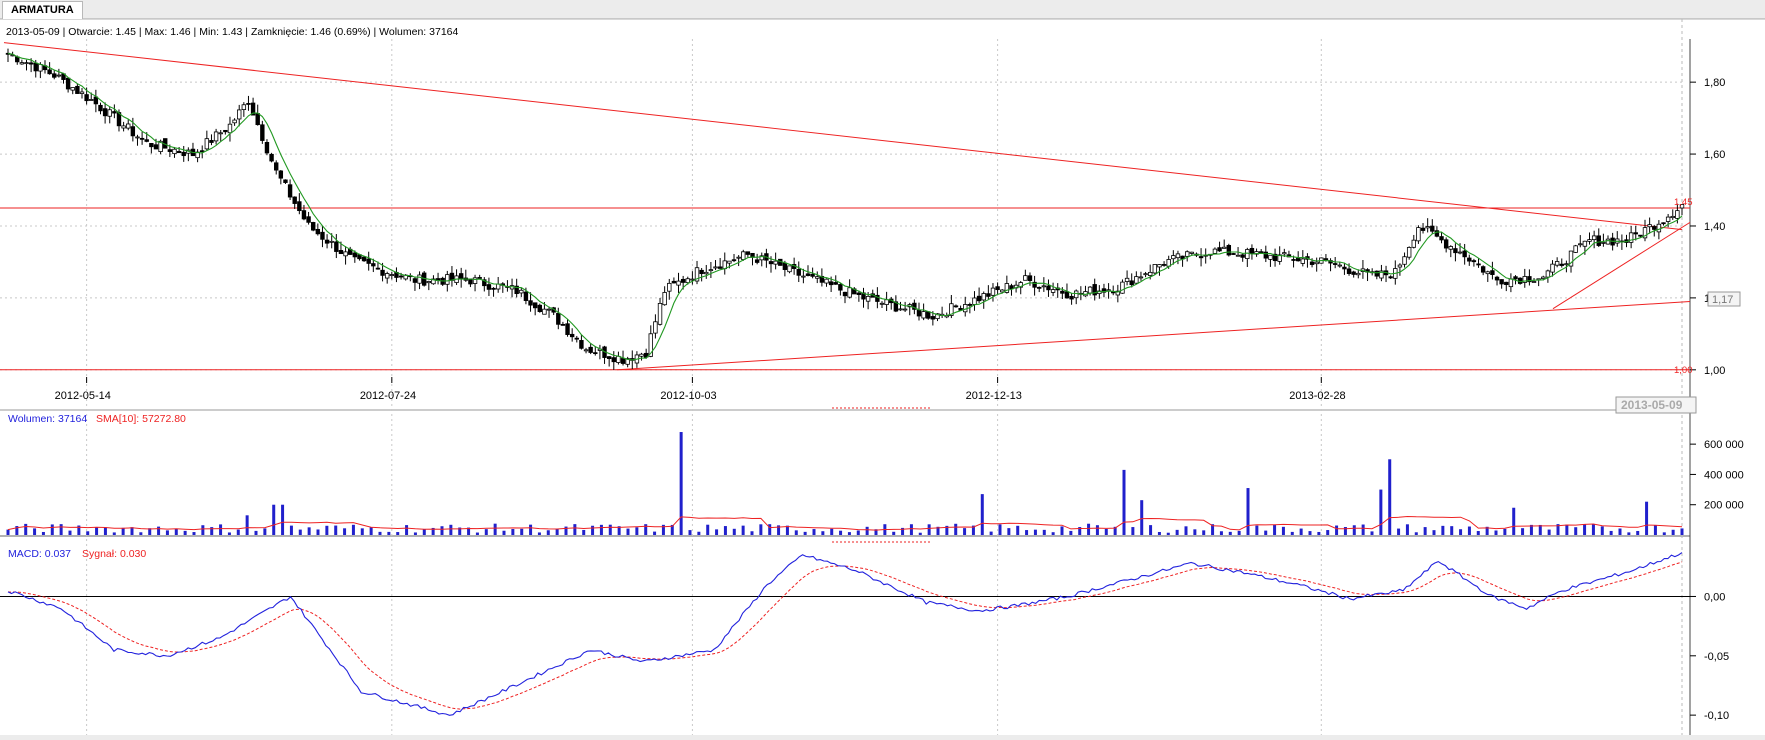  Describe the element at coordinates (388, 396) in the screenshot. I see `date-axis-label: 2012-07-24` at that location.